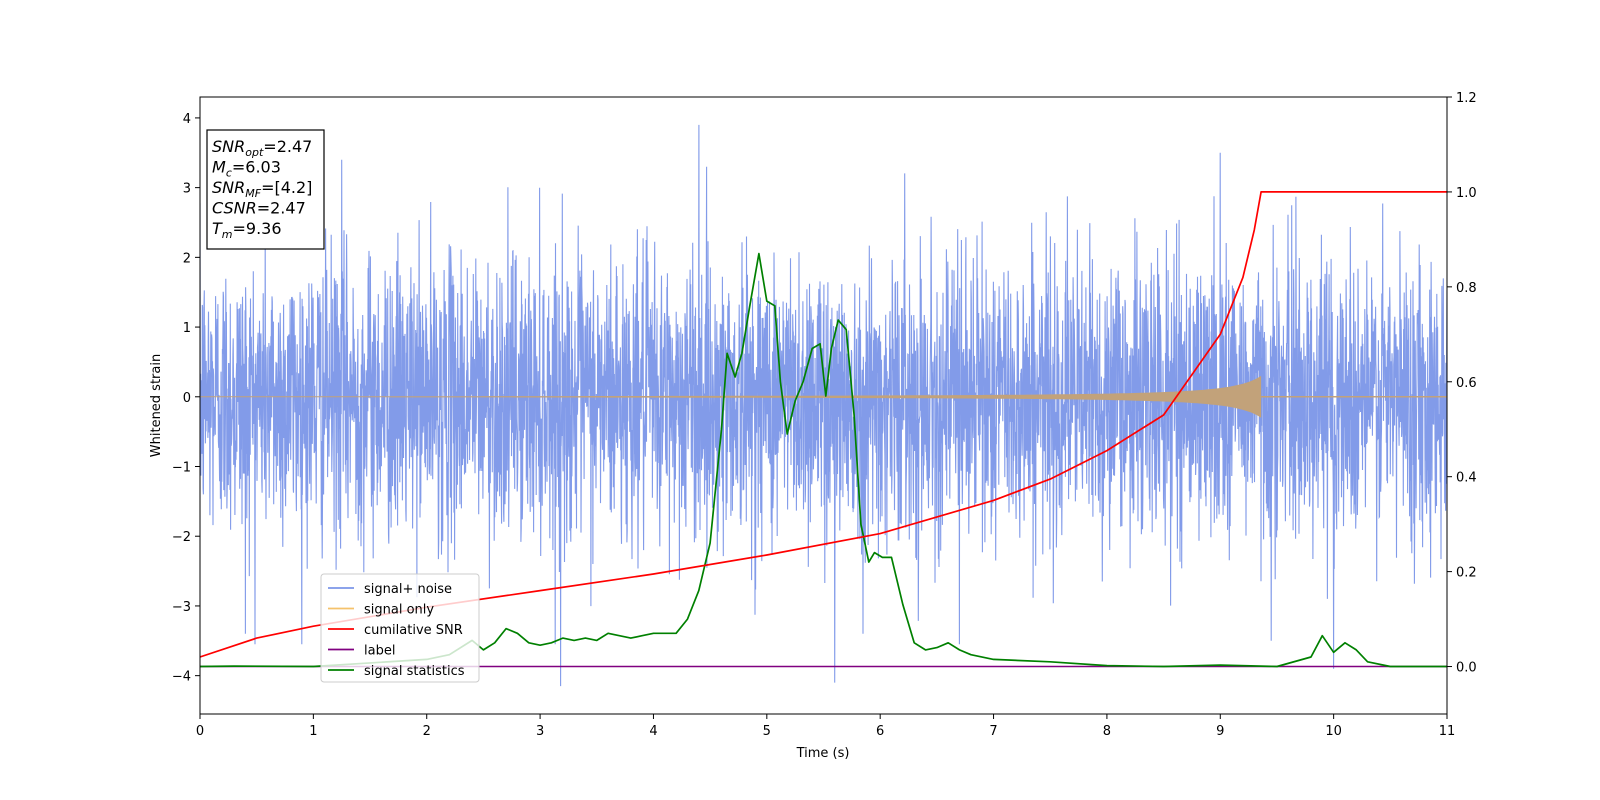 This screenshot has width=1600, height=800. What do you see at coordinates (187, 398) in the screenshot?
I see `y-tick-label: 0` at bounding box center [187, 398].